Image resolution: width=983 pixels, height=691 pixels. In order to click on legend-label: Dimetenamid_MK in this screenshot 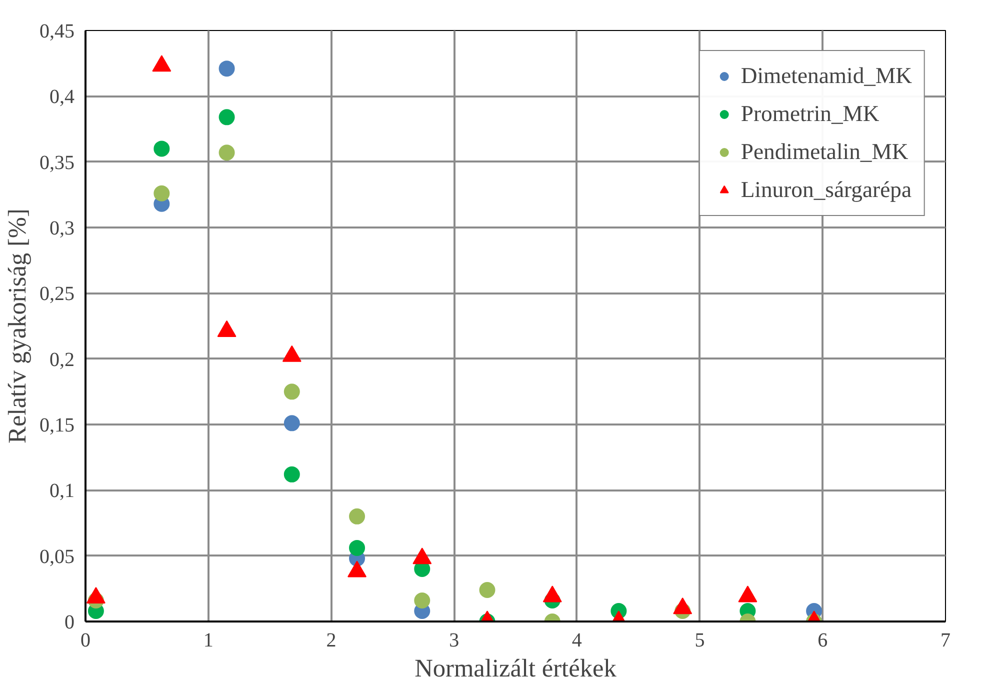, I will do `click(826, 76)`.